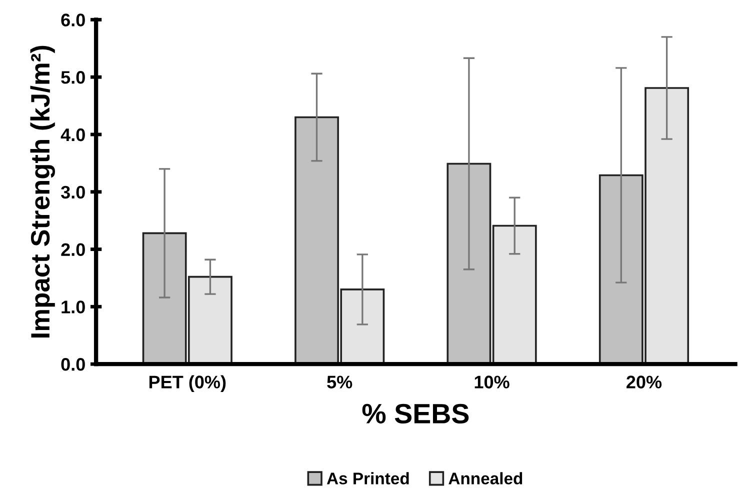 The image size is (739, 492). I want to click on y-tick-label: 3.0, so click(72, 192).